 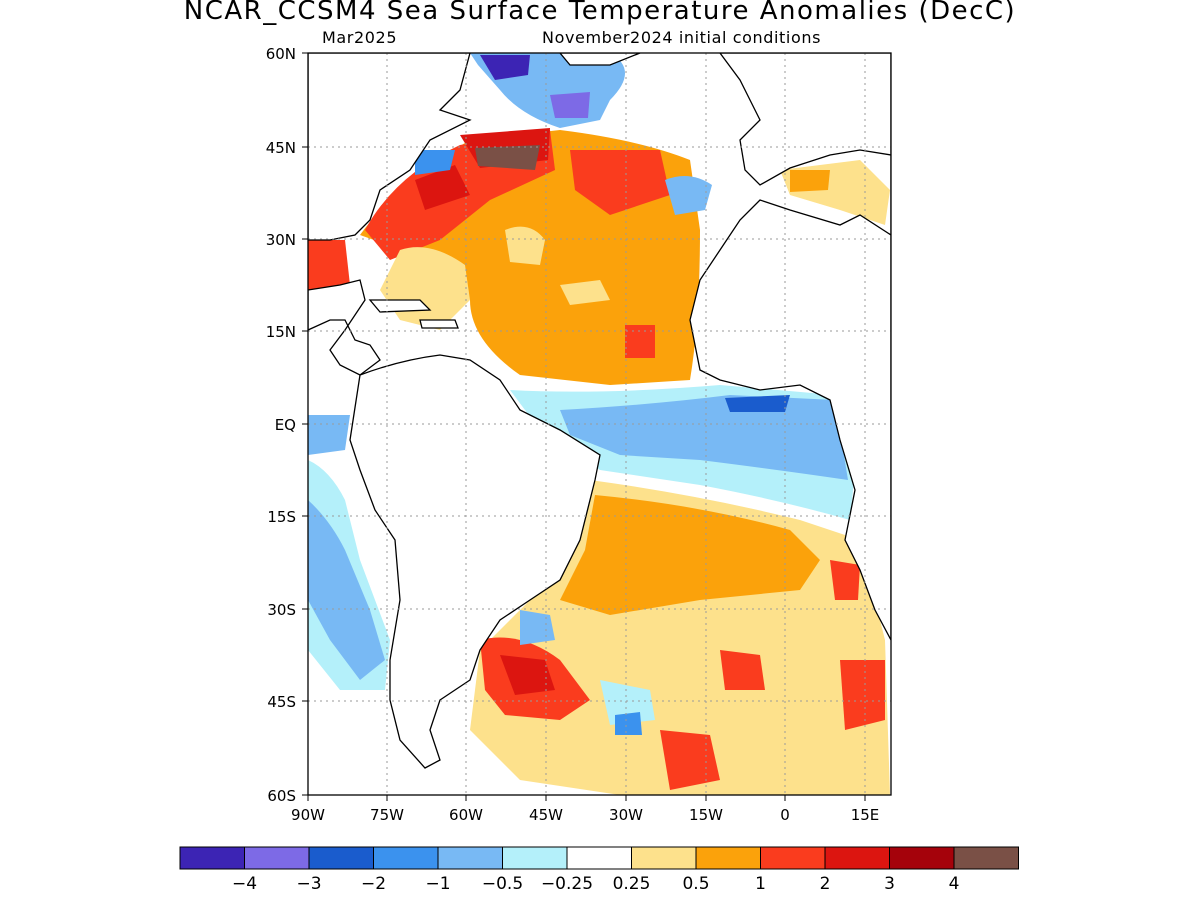 What do you see at coordinates (437, 884) in the screenshot?
I see `colorbar-label: −1` at bounding box center [437, 884].